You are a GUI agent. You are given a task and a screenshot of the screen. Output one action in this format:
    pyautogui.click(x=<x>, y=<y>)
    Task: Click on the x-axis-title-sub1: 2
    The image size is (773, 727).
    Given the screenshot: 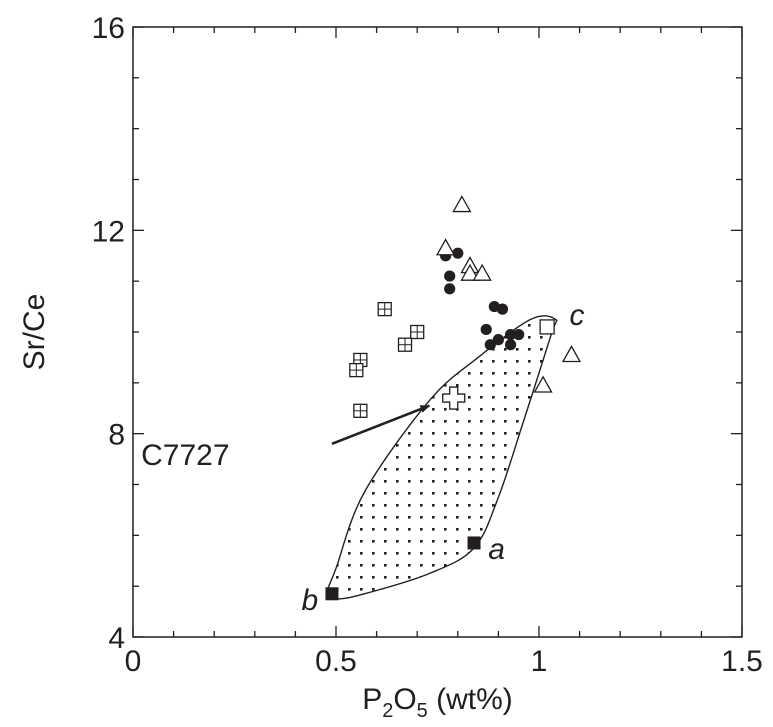 What is the action you would take?
    pyautogui.click(x=387, y=711)
    